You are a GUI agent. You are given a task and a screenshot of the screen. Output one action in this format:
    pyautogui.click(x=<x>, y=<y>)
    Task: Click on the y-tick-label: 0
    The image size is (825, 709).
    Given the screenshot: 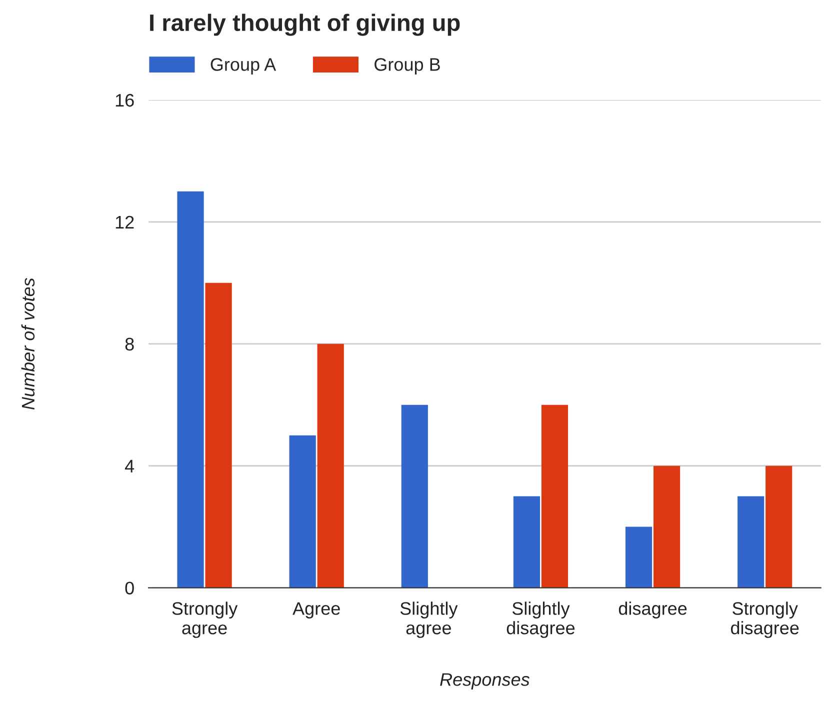 What is the action you would take?
    pyautogui.click(x=129, y=588)
    